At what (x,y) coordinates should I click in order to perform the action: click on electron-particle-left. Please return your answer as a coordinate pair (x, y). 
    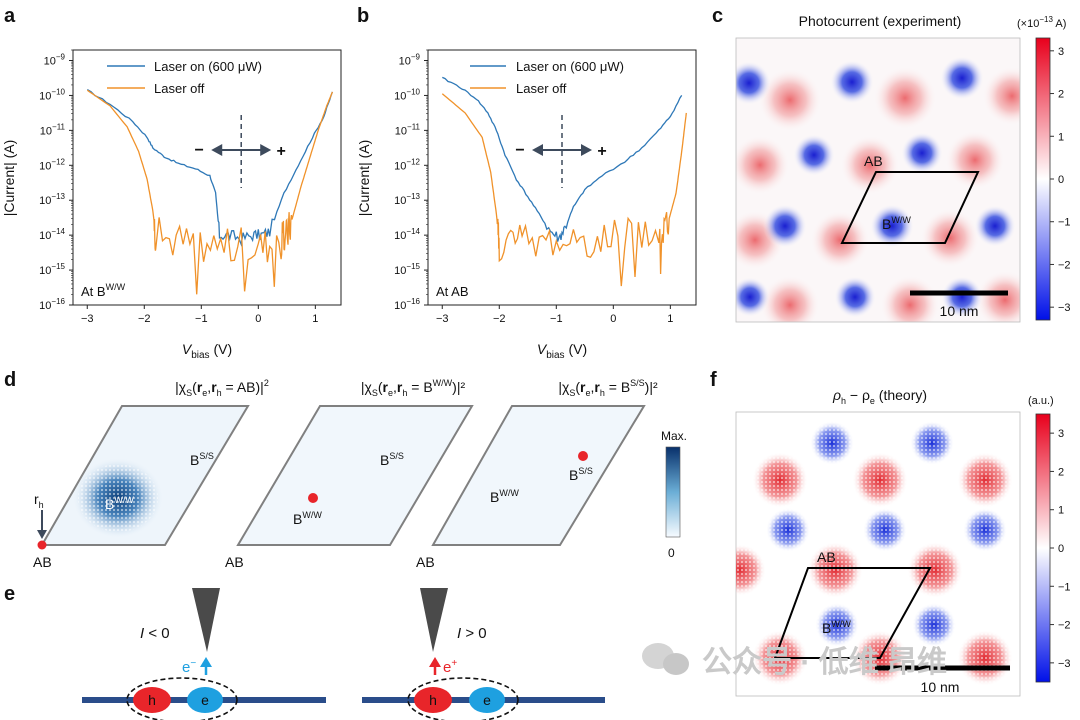
    Looking at the image, I should click on (205, 700).